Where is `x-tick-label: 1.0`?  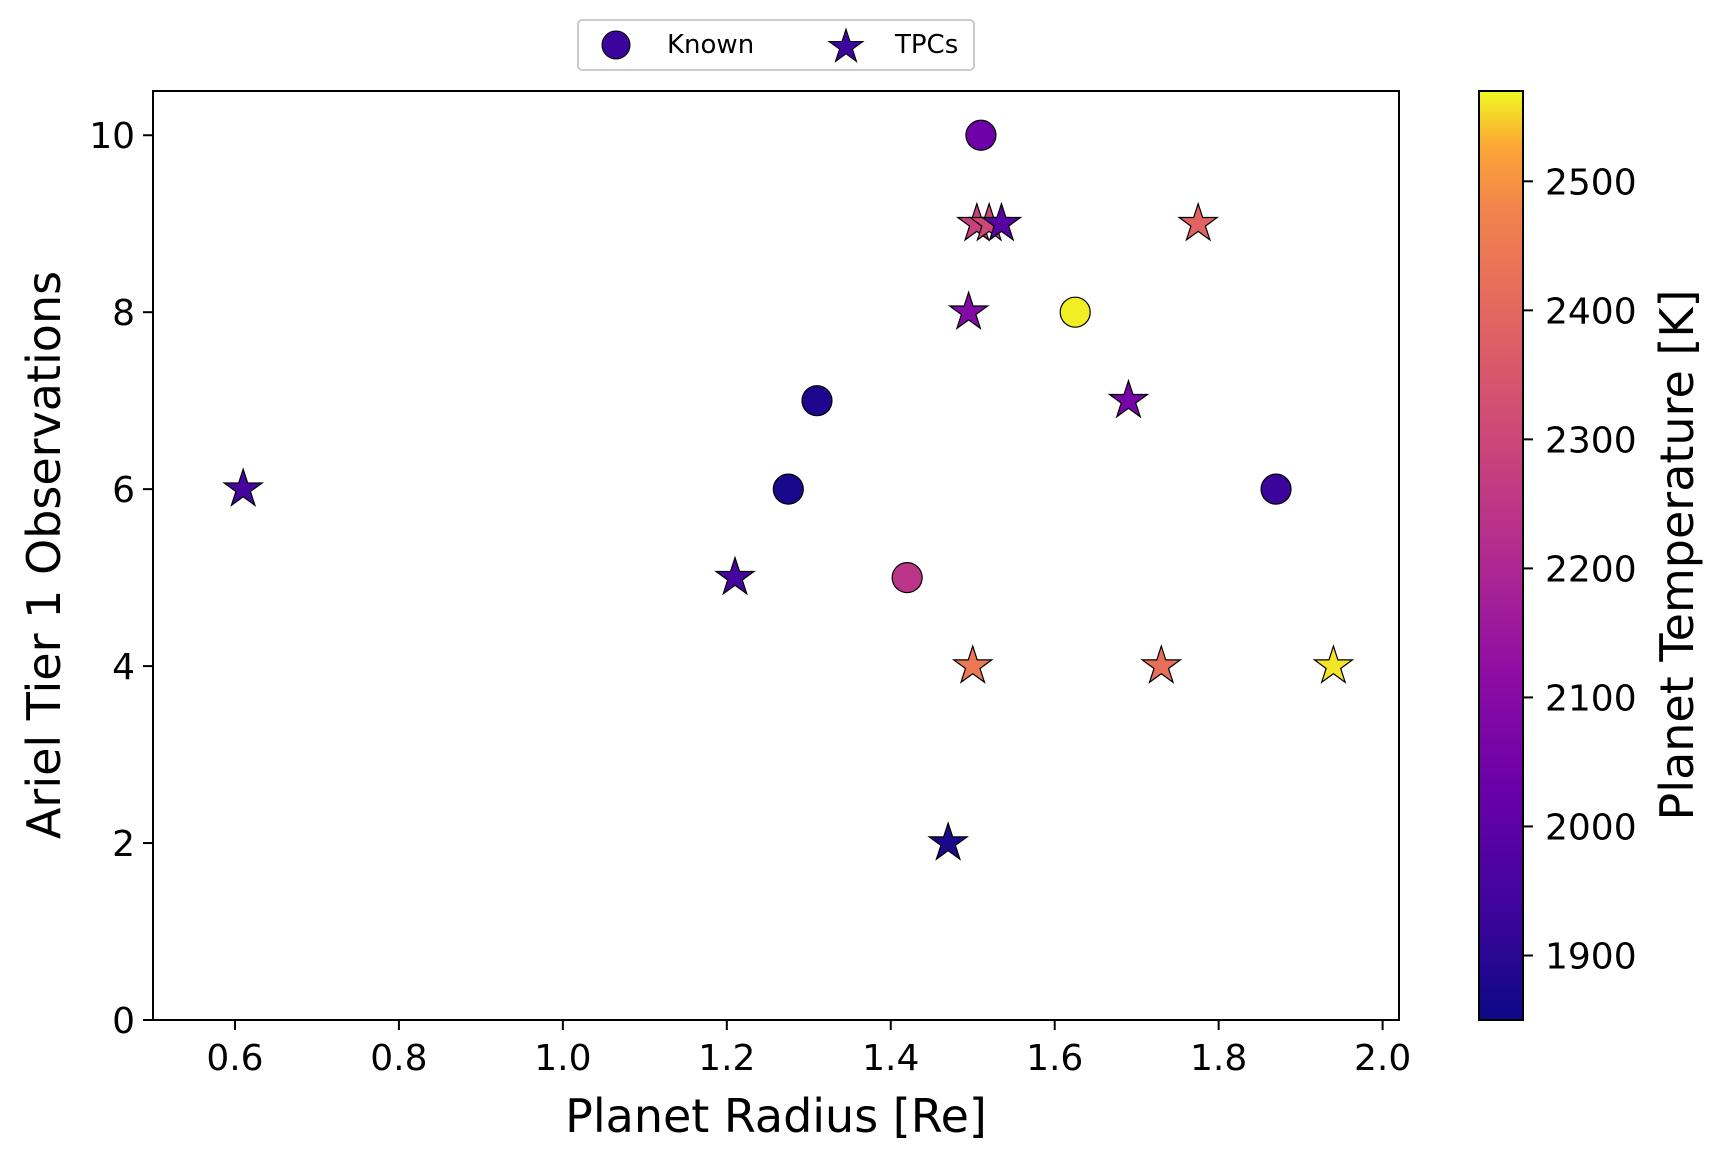
x-tick-label: 1.0 is located at coordinates (562, 1058).